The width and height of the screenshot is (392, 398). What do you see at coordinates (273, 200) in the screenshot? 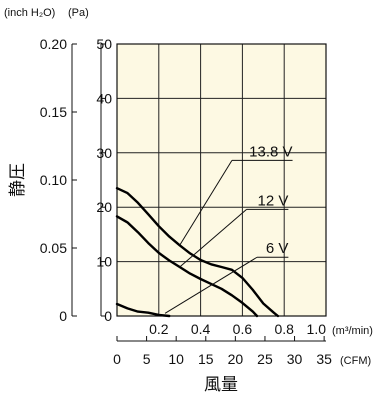
I see `series-label-12-v: 12 V` at bounding box center [273, 200].